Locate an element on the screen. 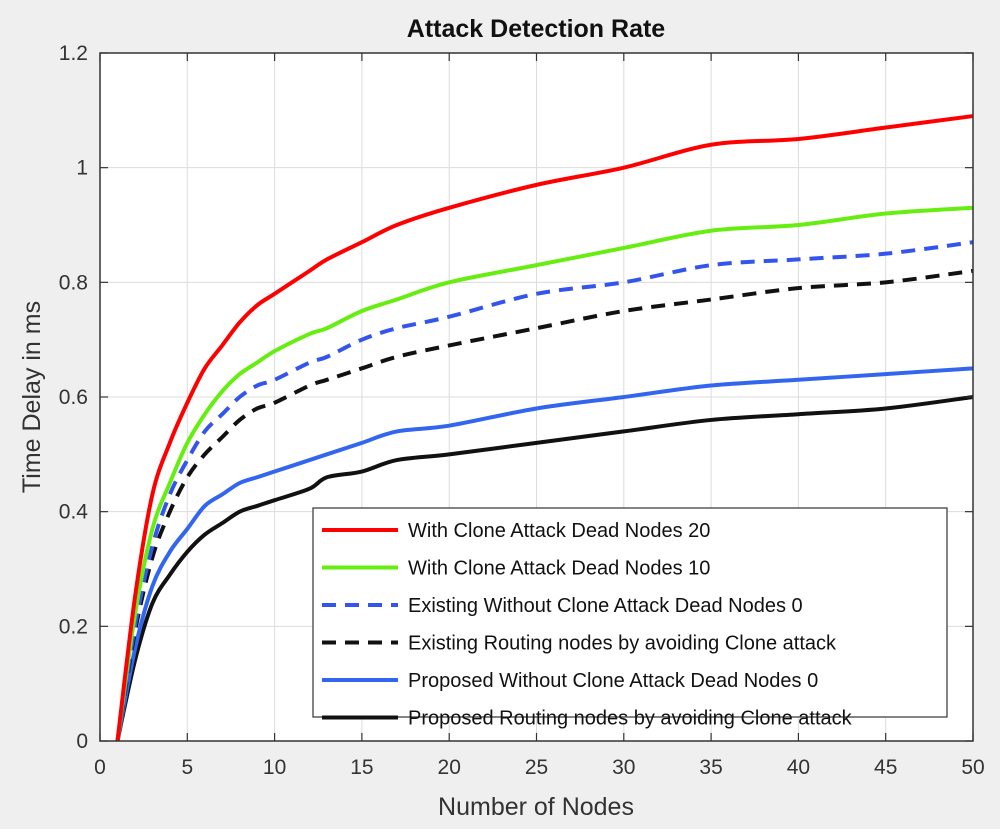  y-tick-label: 1 is located at coordinates (82, 168).